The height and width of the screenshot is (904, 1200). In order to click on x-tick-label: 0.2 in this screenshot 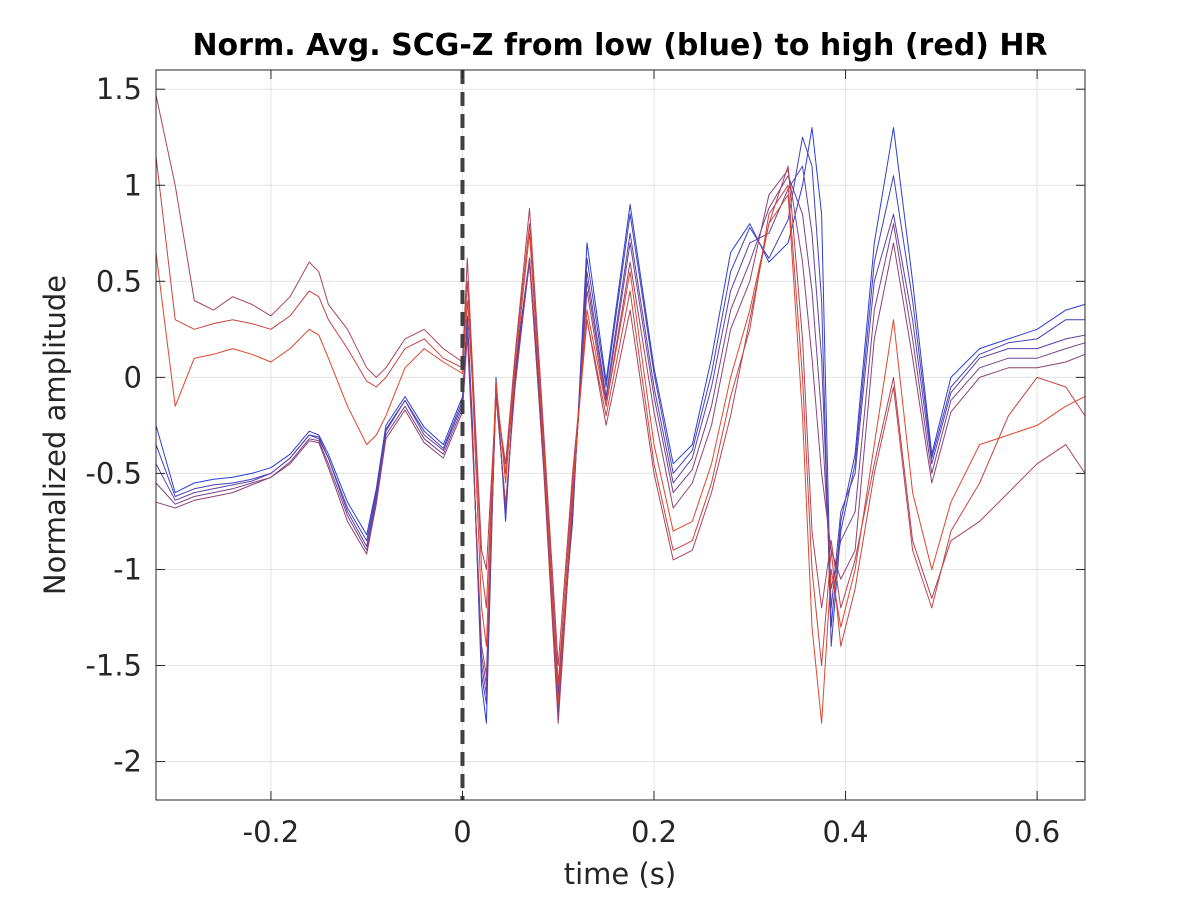, I will do `click(654, 832)`.